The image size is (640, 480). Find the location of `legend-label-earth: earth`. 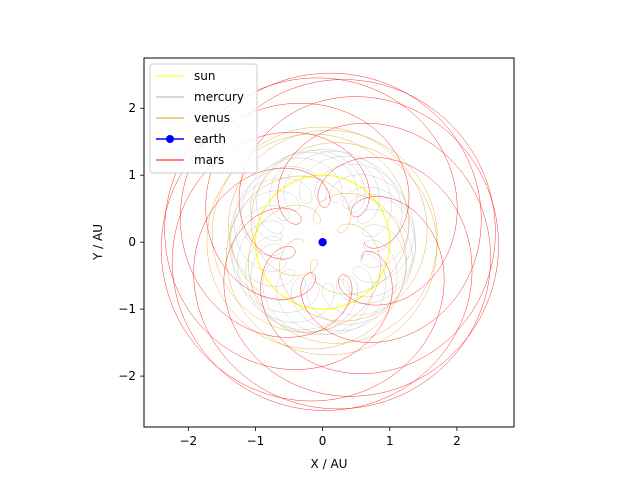

legend-label-earth: earth is located at coordinates (210, 139).